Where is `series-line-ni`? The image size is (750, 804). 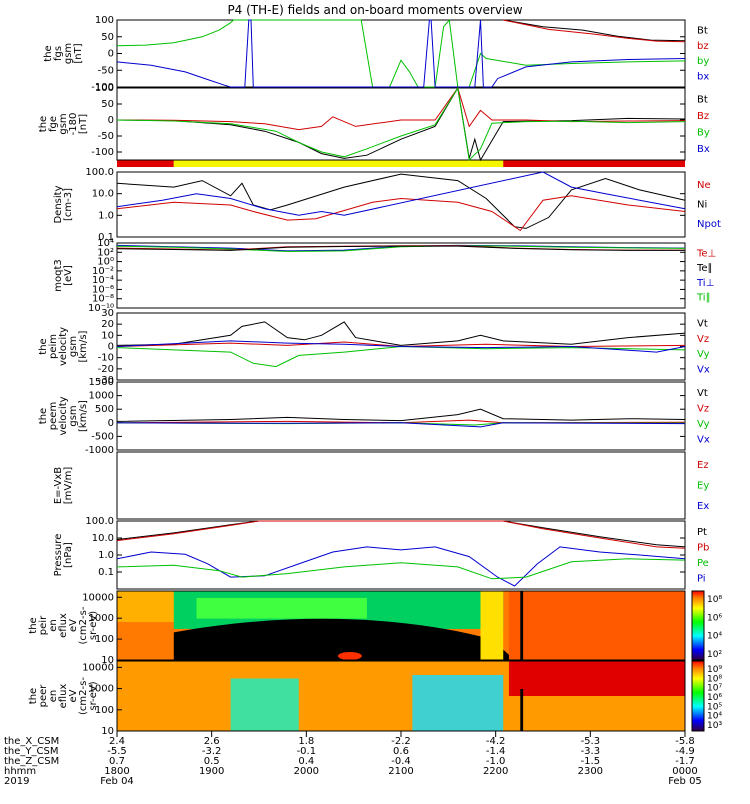
series-line-ni is located at coordinates (401, 201).